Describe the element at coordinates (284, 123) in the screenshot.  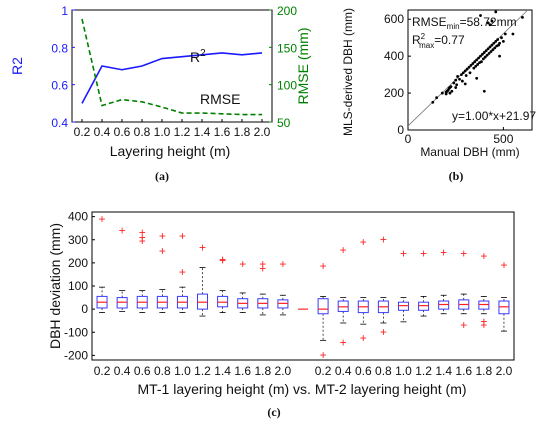
I see `y-right-tick-label: 50` at that location.